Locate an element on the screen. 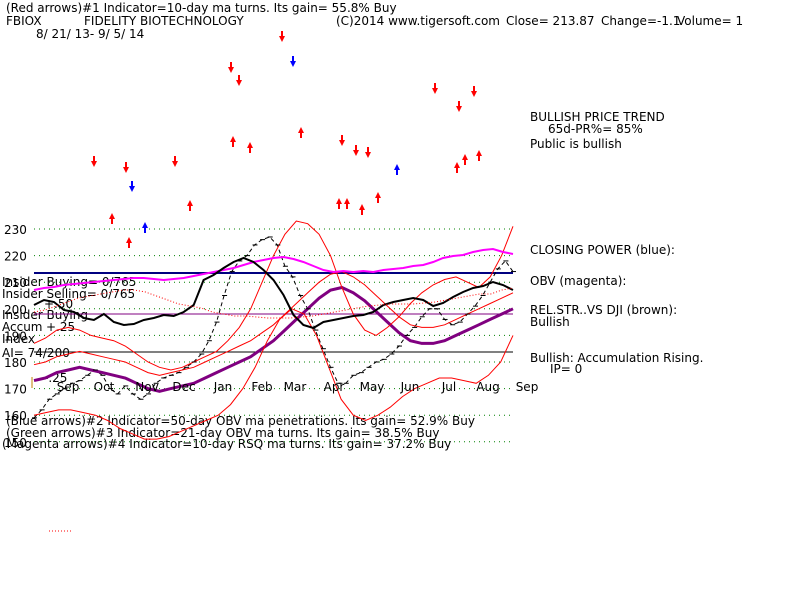 The height and width of the screenshot is (600, 800). moving-average-line is located at coordinates (273, 339).